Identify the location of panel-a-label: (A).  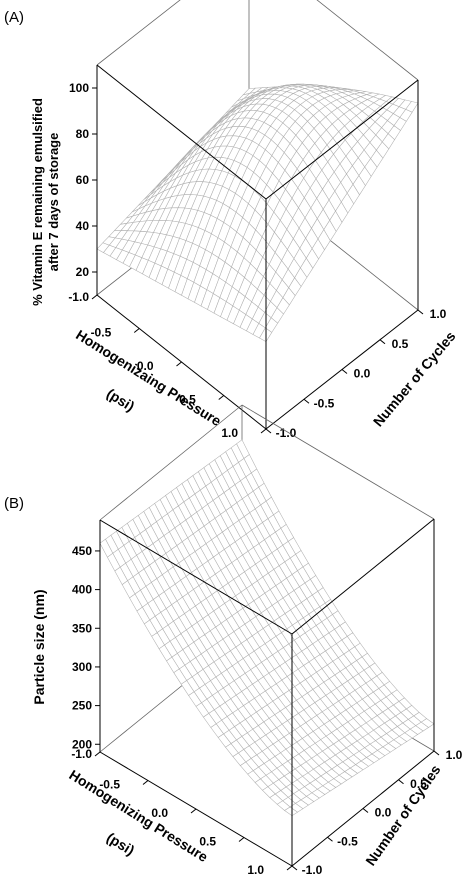
(14, 17).